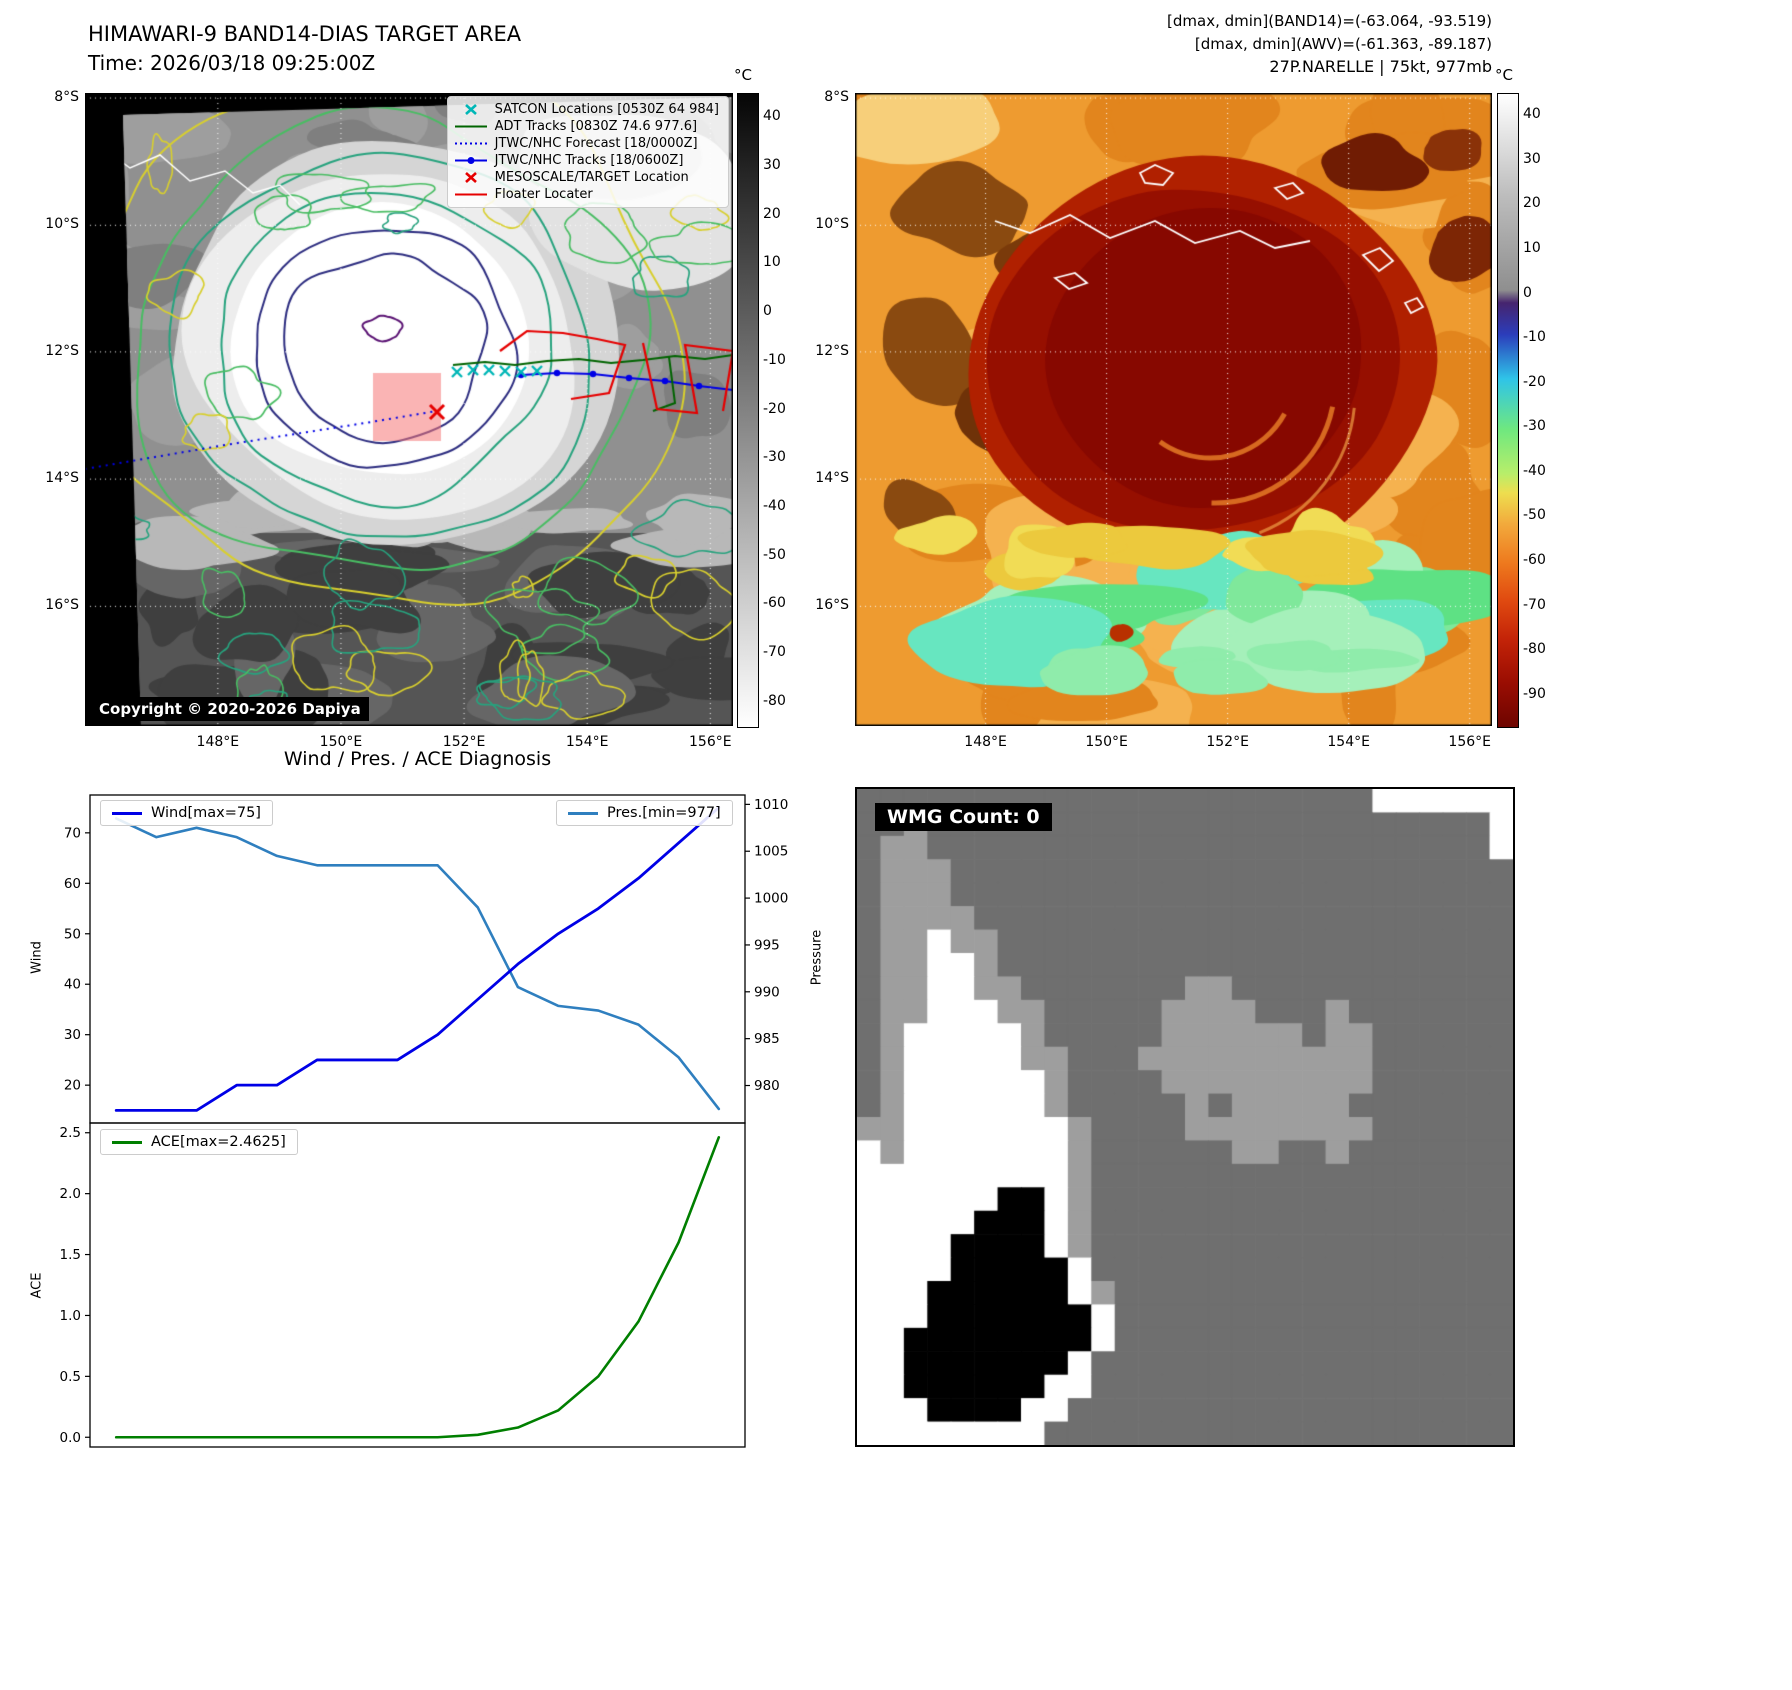 The image size is (1792, 1690). Describe the element at coordinates (37, 1285) in the screenshot. I see `ace-axis-label: ACE` at that location.